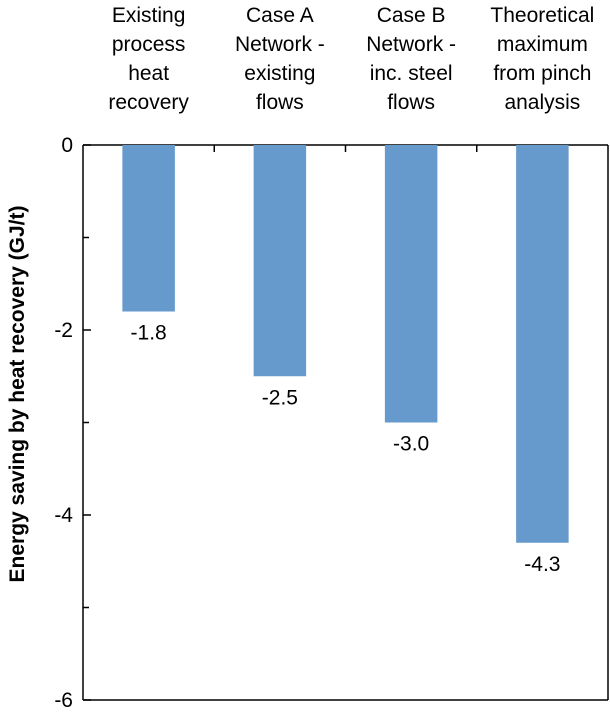 Image resolution: width=610 pixels, height=716 pixels. What do you see at coordinates (542, 102) in the screenshot?
I see `category-label-line: analysis` at bounding box center [542, 102].